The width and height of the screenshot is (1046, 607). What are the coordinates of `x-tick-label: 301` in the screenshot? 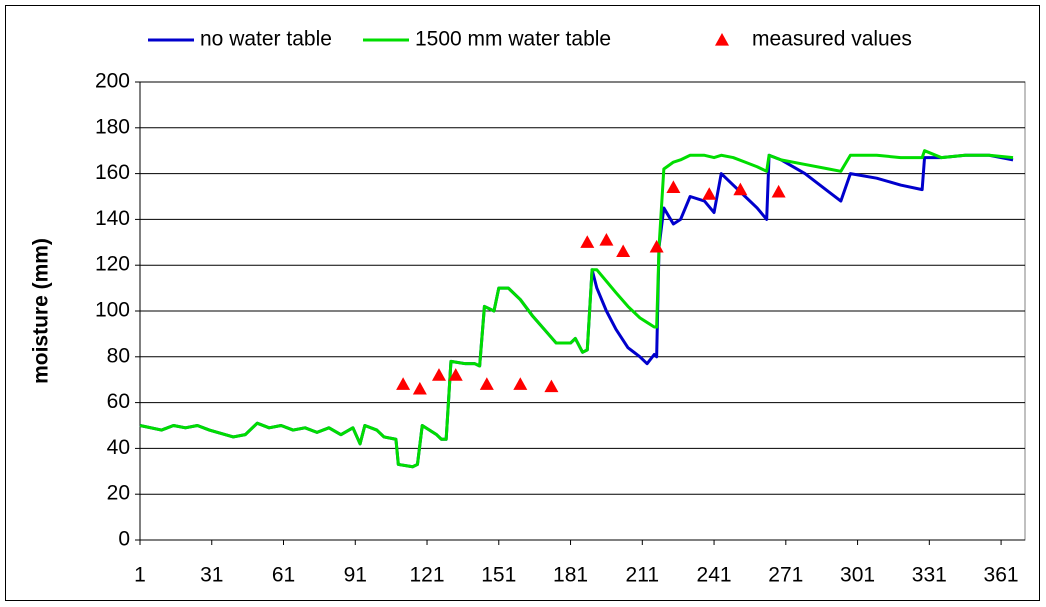 It's located at (857, 575).